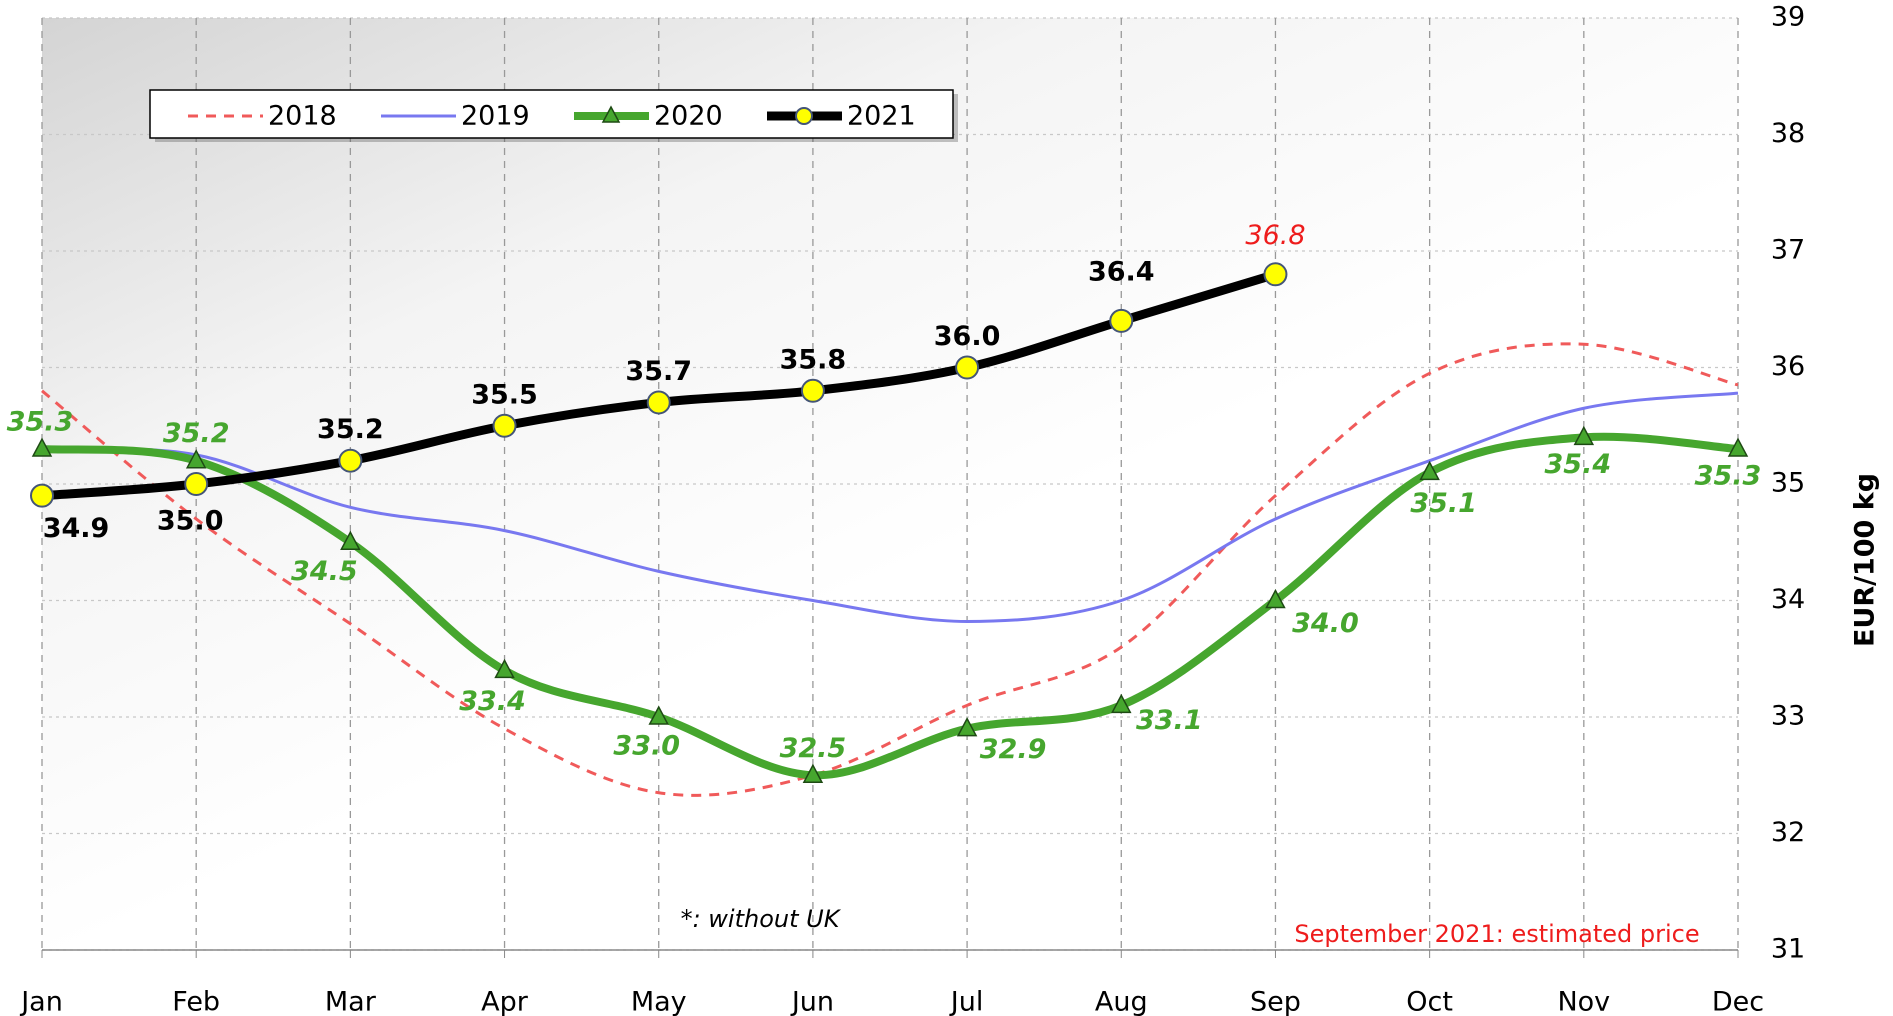  I want to click on data-label: 36.4, so click(1121, 271).